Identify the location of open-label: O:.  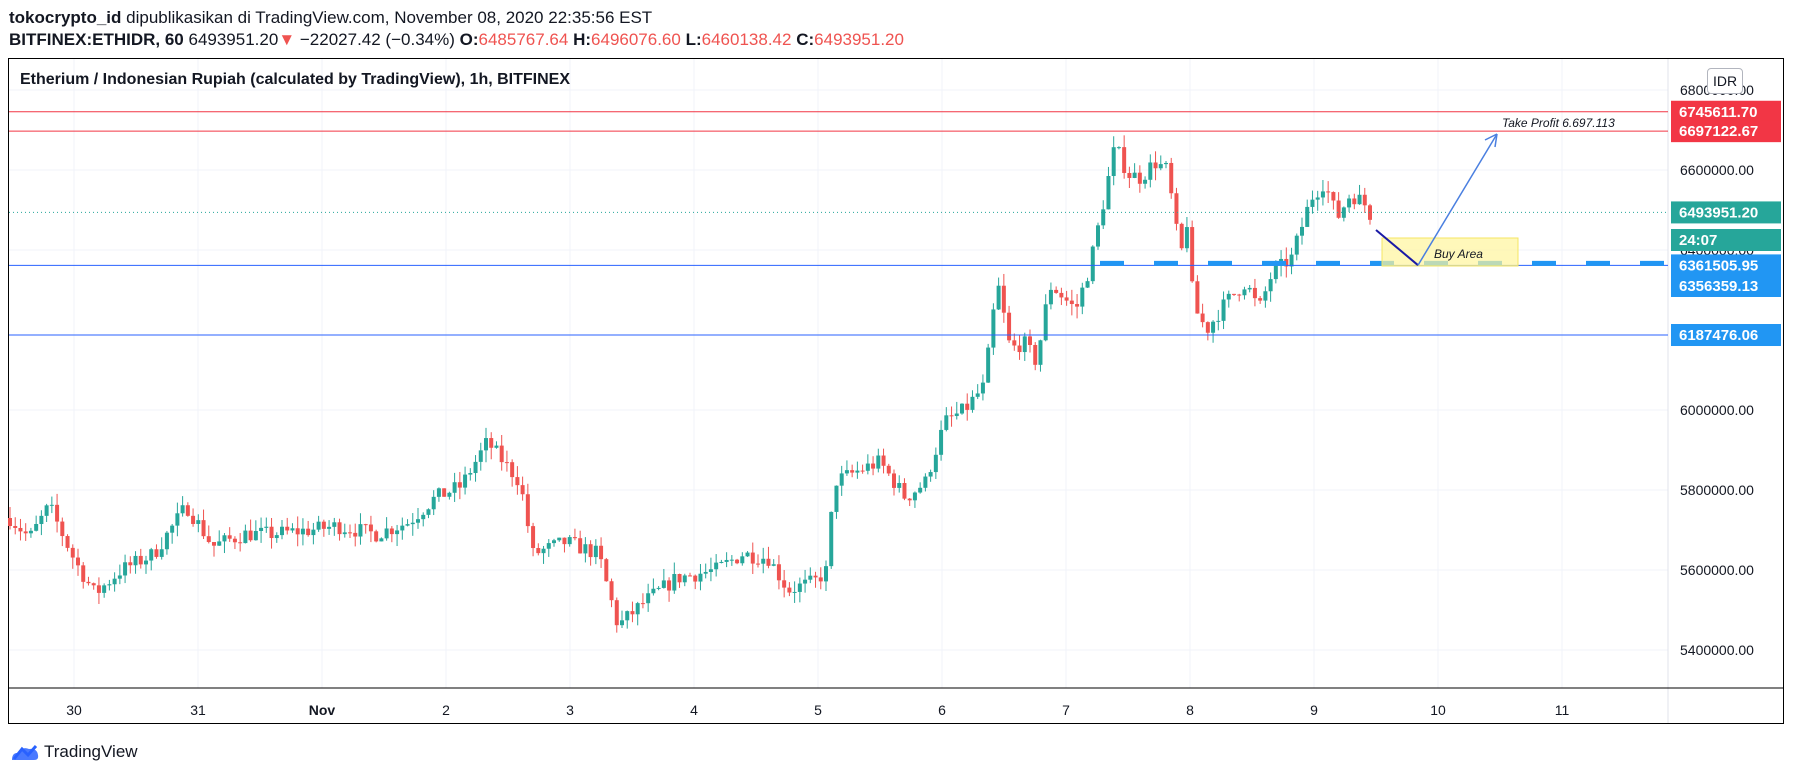
(469, 39).